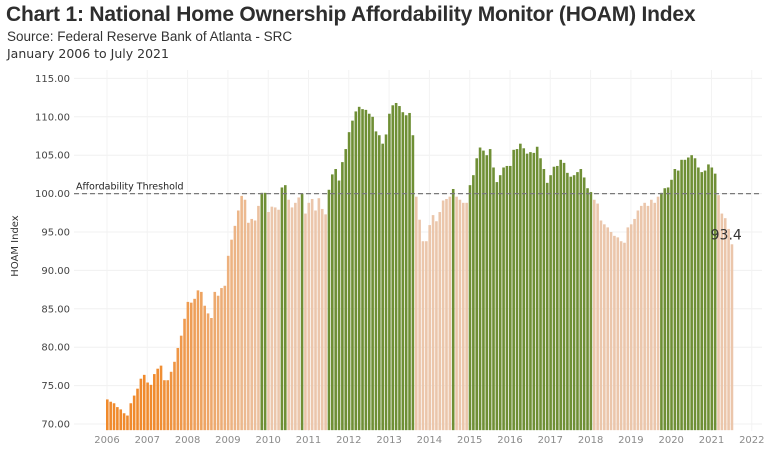 This screenshot has height=476, width=770. Describe the element at coordinates (227, 440) in the screenshot. I see `x-tick-label: 2009` at that location.